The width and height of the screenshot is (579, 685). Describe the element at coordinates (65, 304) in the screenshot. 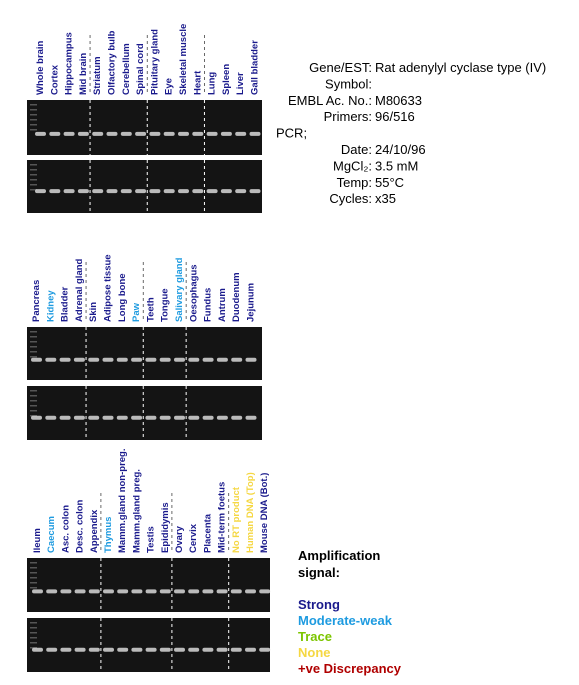

I see `lane-label: Bladder` at that location.